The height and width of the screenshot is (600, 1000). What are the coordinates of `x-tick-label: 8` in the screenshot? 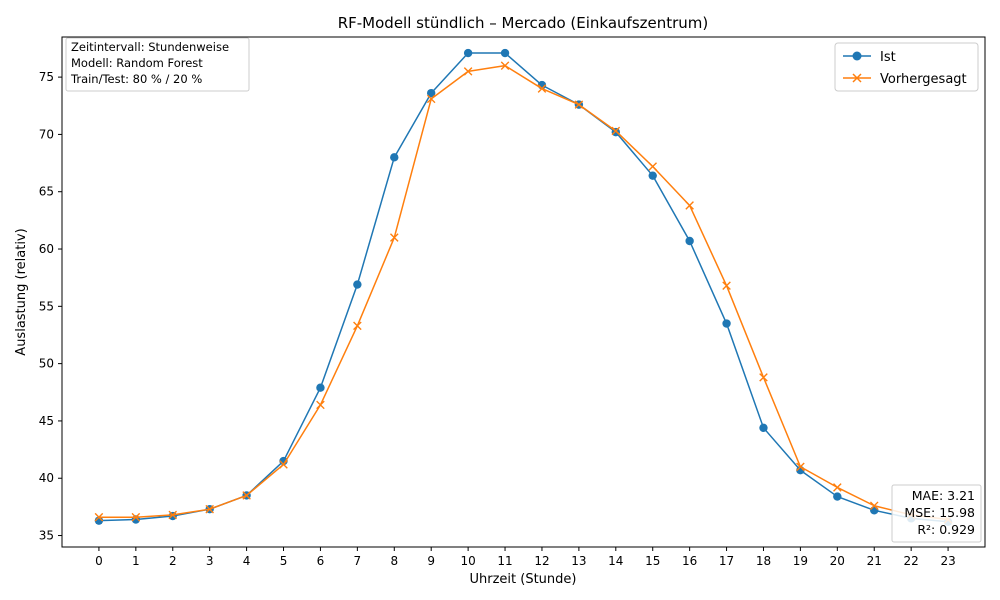 It's located at (394, 561).